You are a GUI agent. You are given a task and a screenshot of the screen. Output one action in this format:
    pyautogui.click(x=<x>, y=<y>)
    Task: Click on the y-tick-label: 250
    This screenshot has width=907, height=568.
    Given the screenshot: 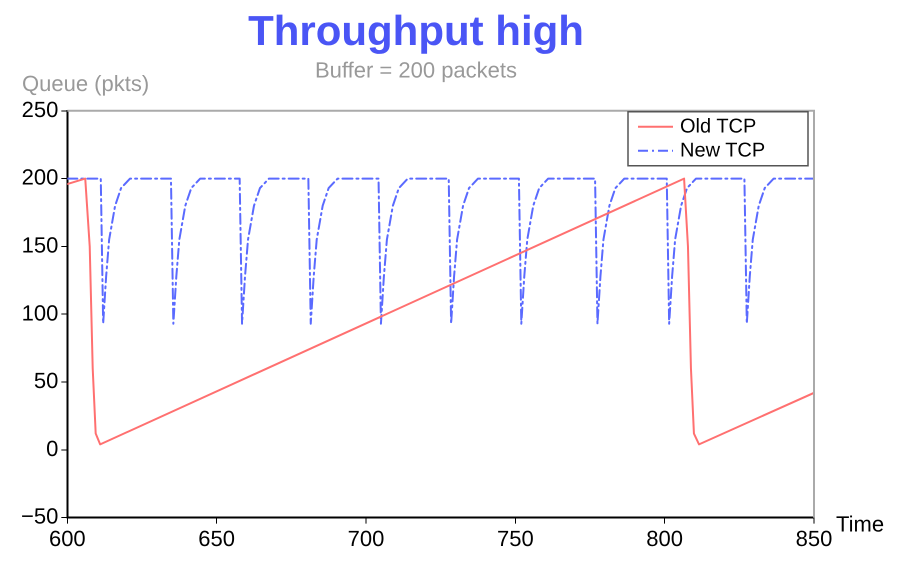 What is the action you would take?
    pyautogui.click(x=40, y=109)
    